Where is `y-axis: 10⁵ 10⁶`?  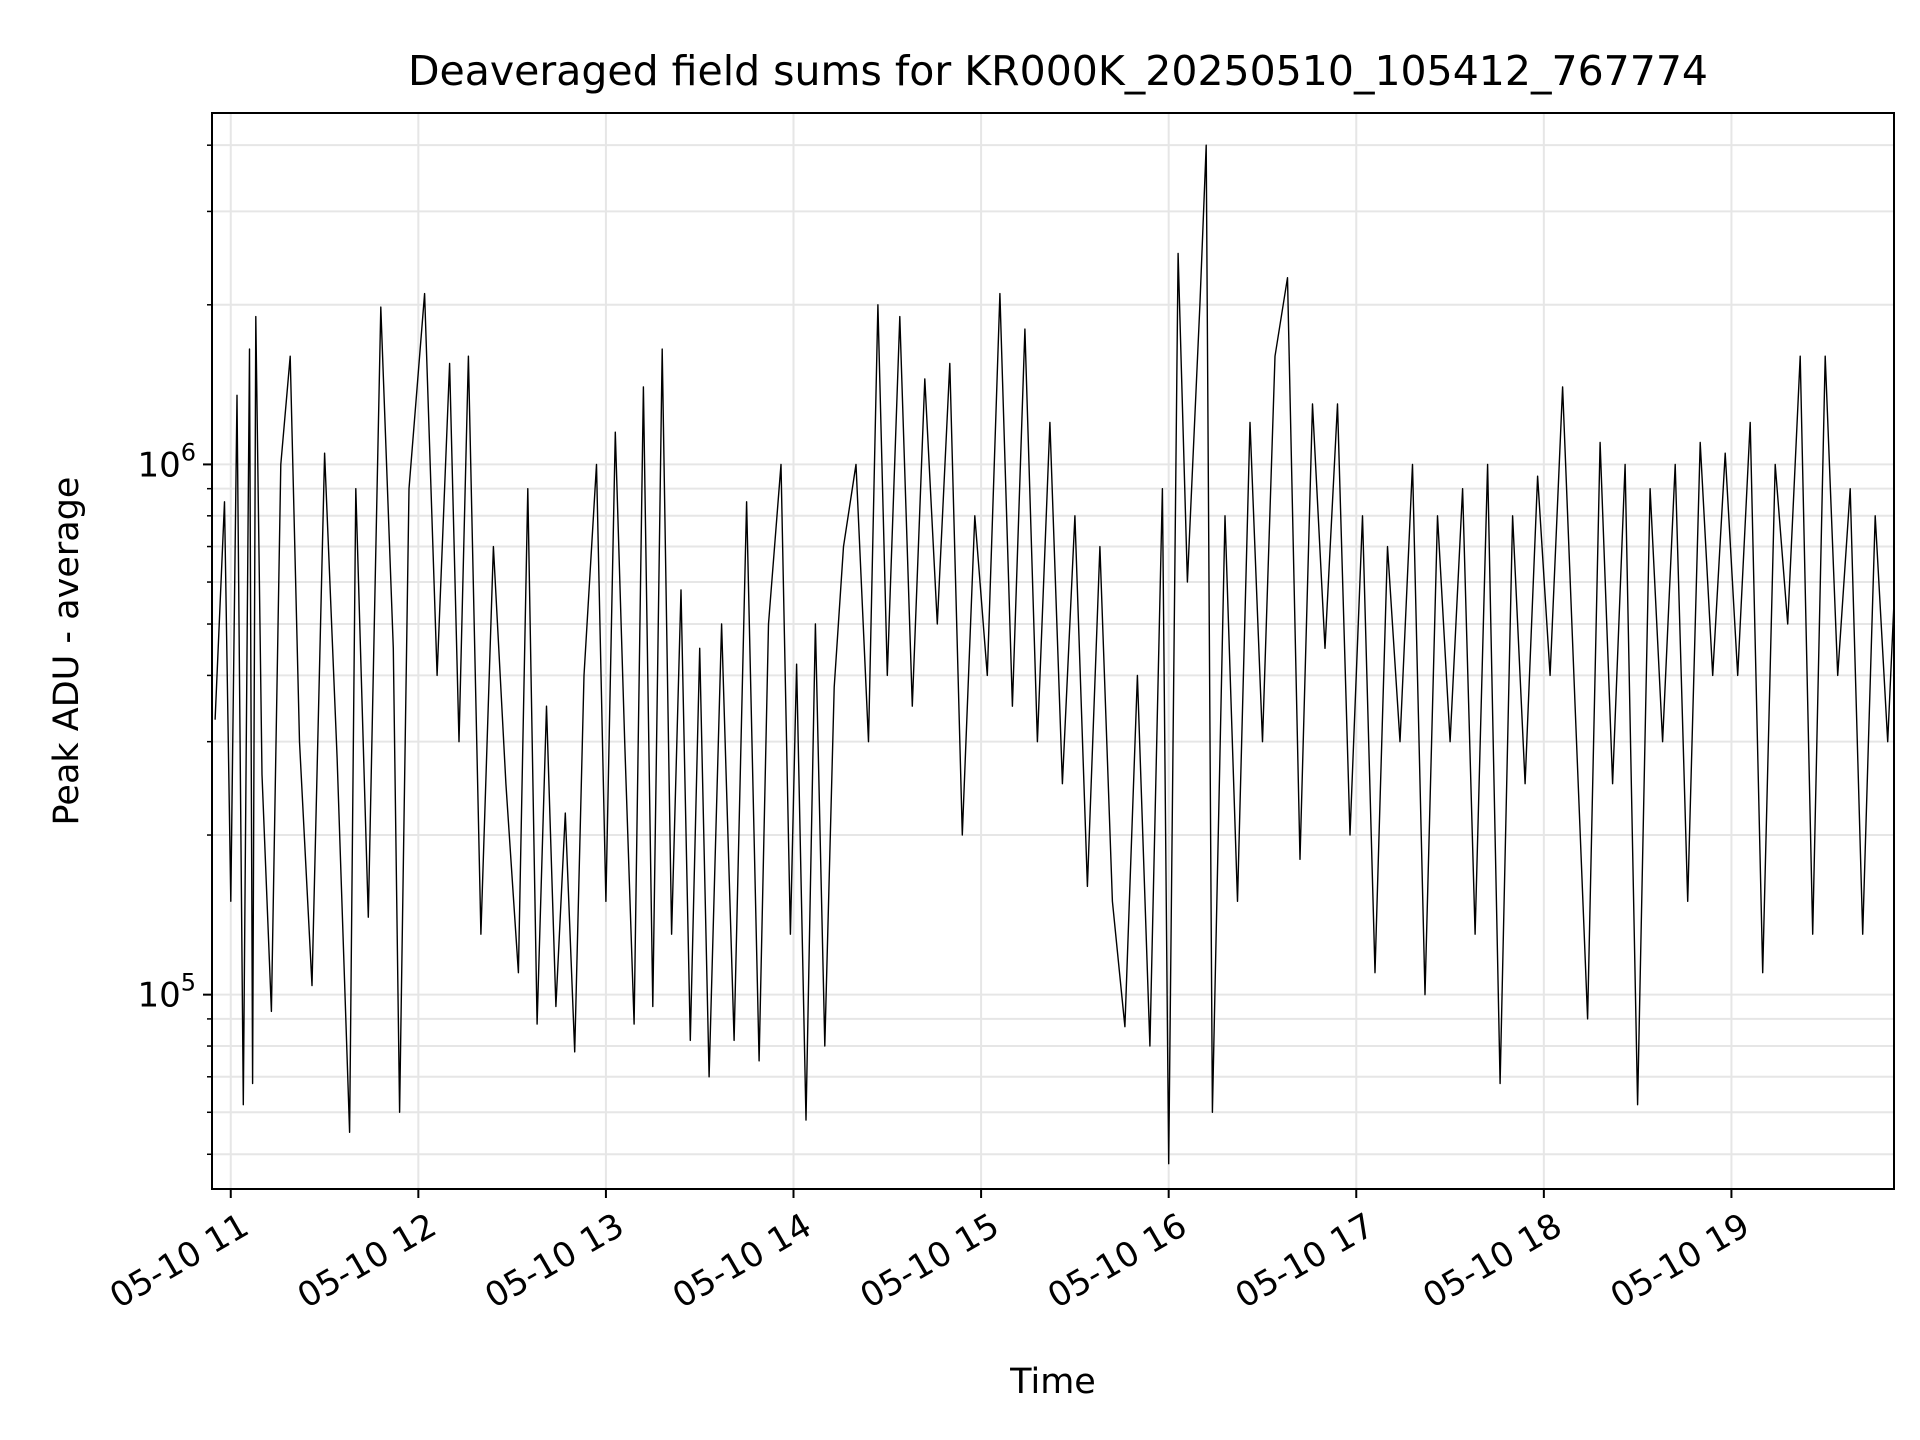
y-axis: 10⁵ 10⁶ is located at coordinates (174, 650).